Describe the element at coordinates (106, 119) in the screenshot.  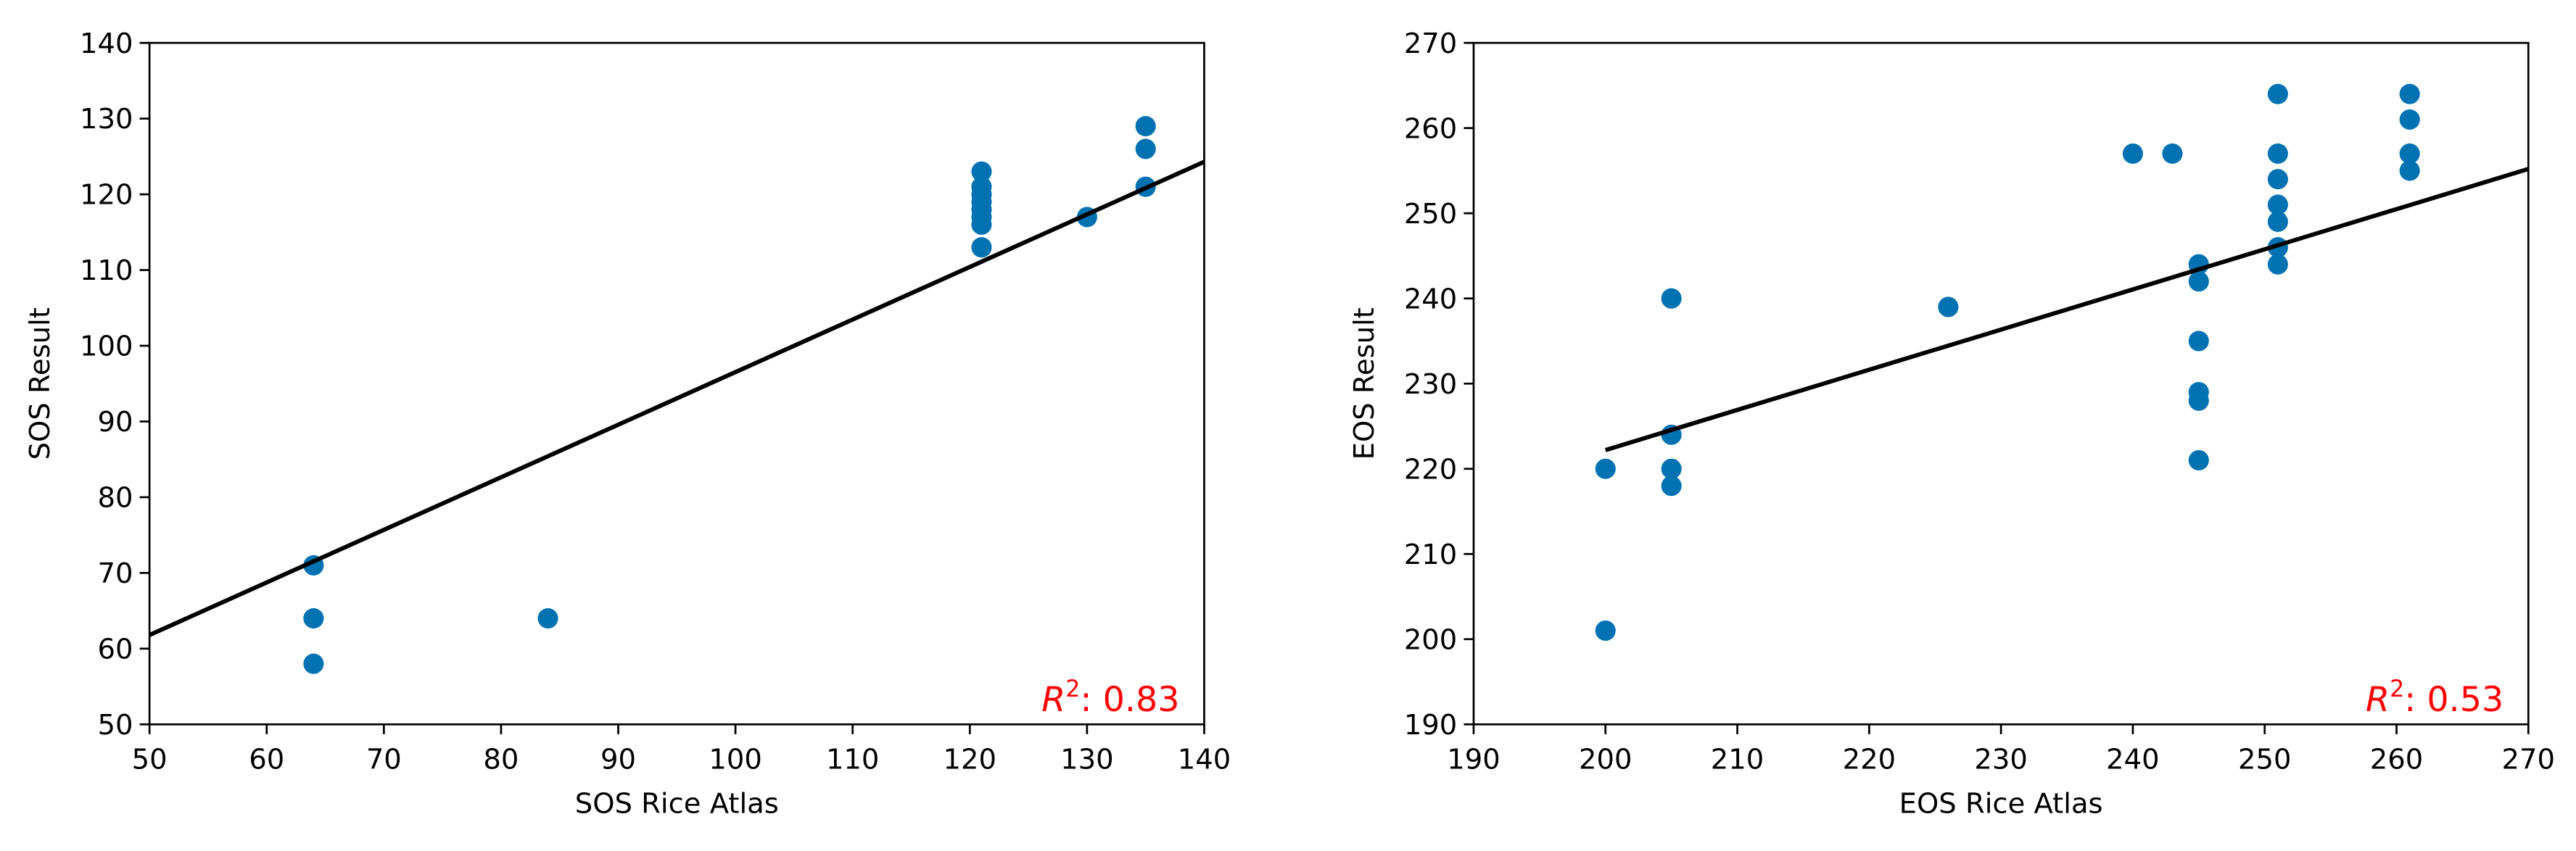
I see `y-tick-label: 130` at that location.